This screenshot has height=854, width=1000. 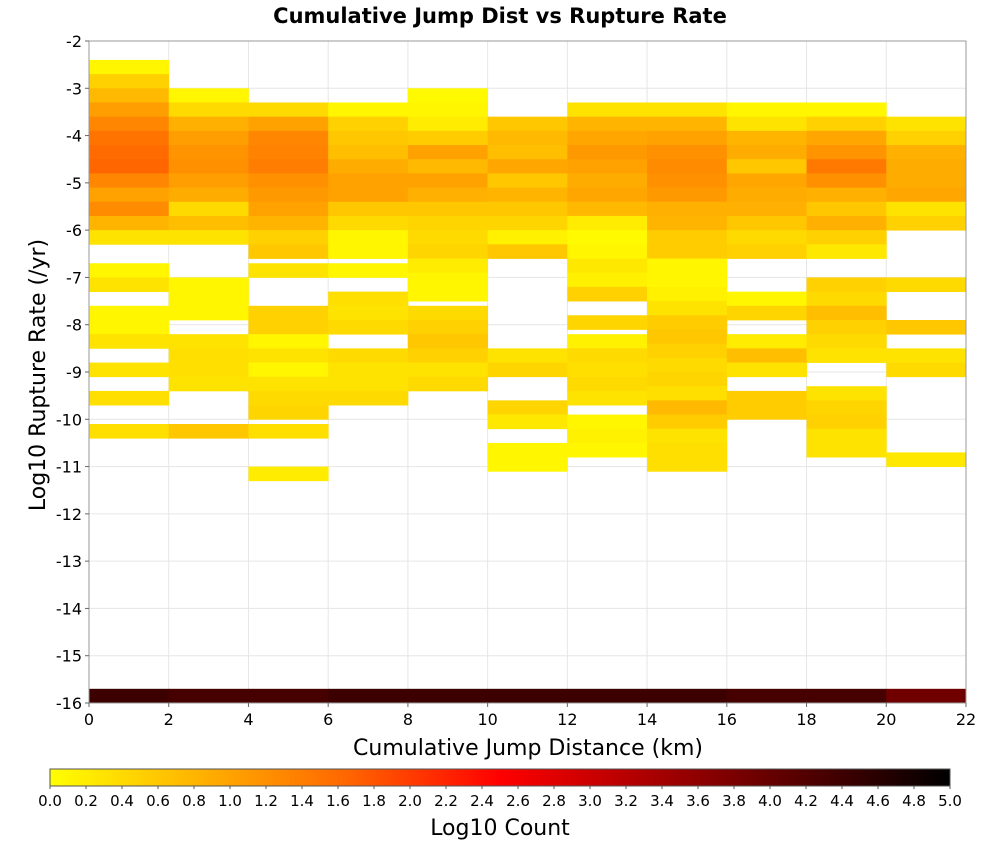 What do you see at coordinates (194, 801) in the screenshot?
I see `colorbar-tick-label: 0.8` at bounding box center [194, 801].